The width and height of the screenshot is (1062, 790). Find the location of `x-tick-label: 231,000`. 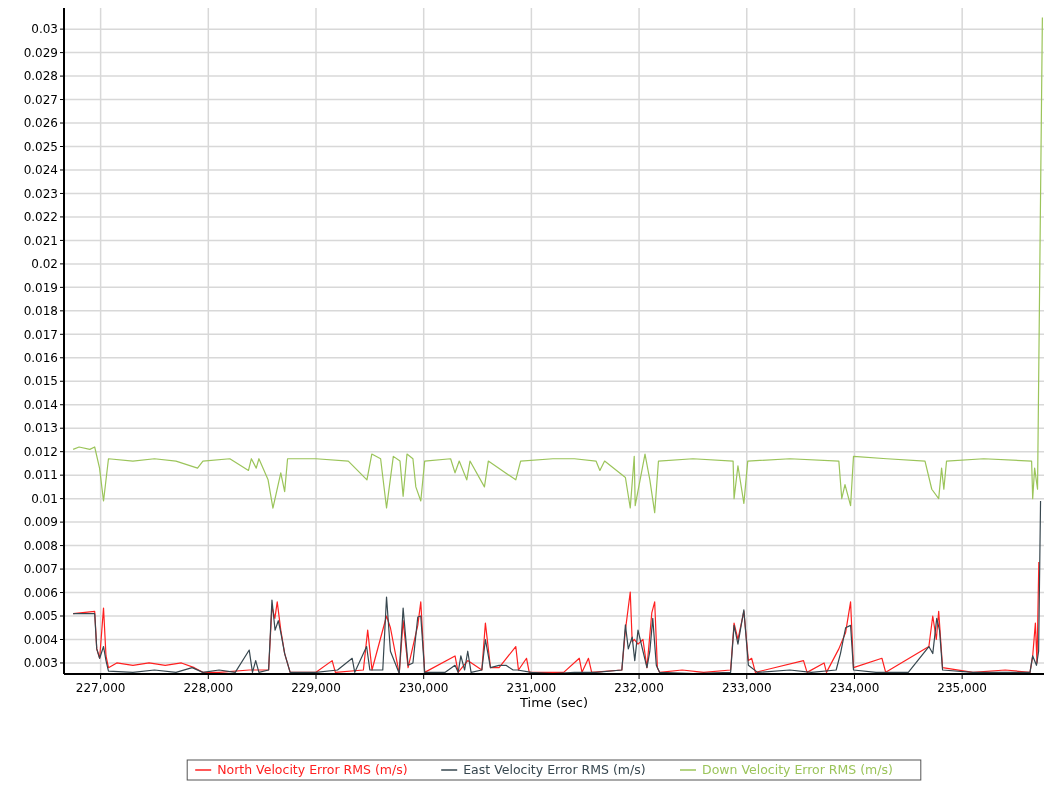

x-tick-label: 231,000 is located at coordinates (531, 688).